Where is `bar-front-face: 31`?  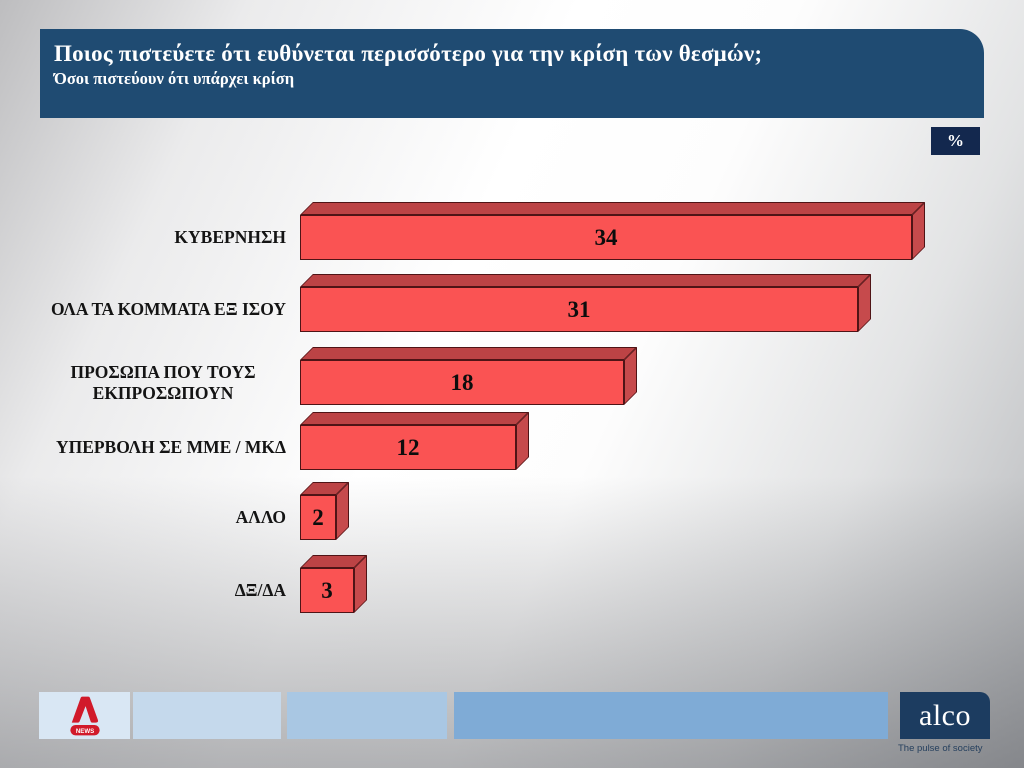 bar-front-face: 31 is located at coordinates (579, 309).